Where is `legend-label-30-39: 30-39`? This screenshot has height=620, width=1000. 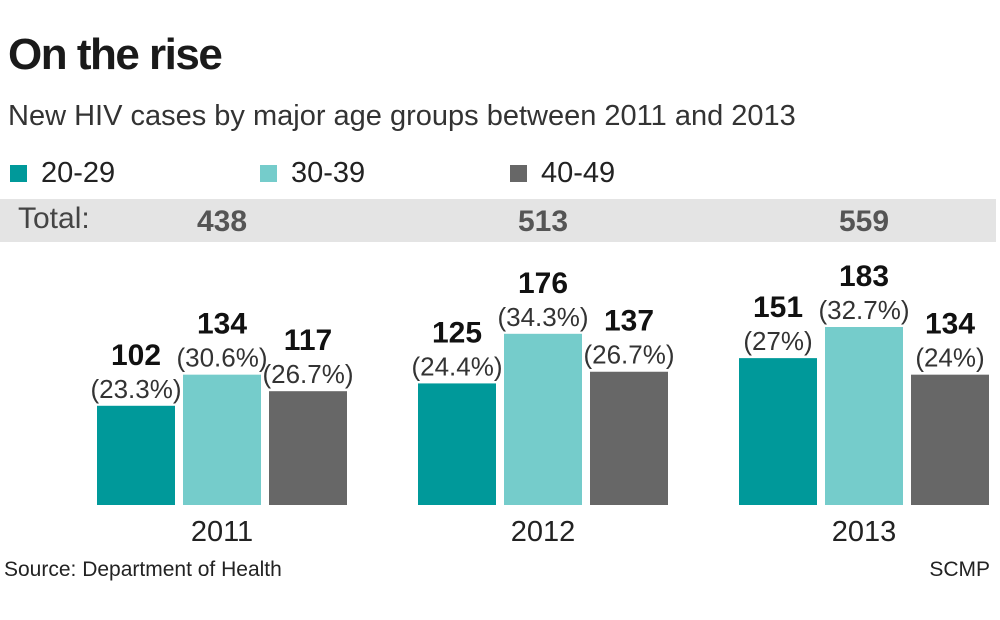 legend-label-30-39: 30-39 is located at coordinates (328, 173).